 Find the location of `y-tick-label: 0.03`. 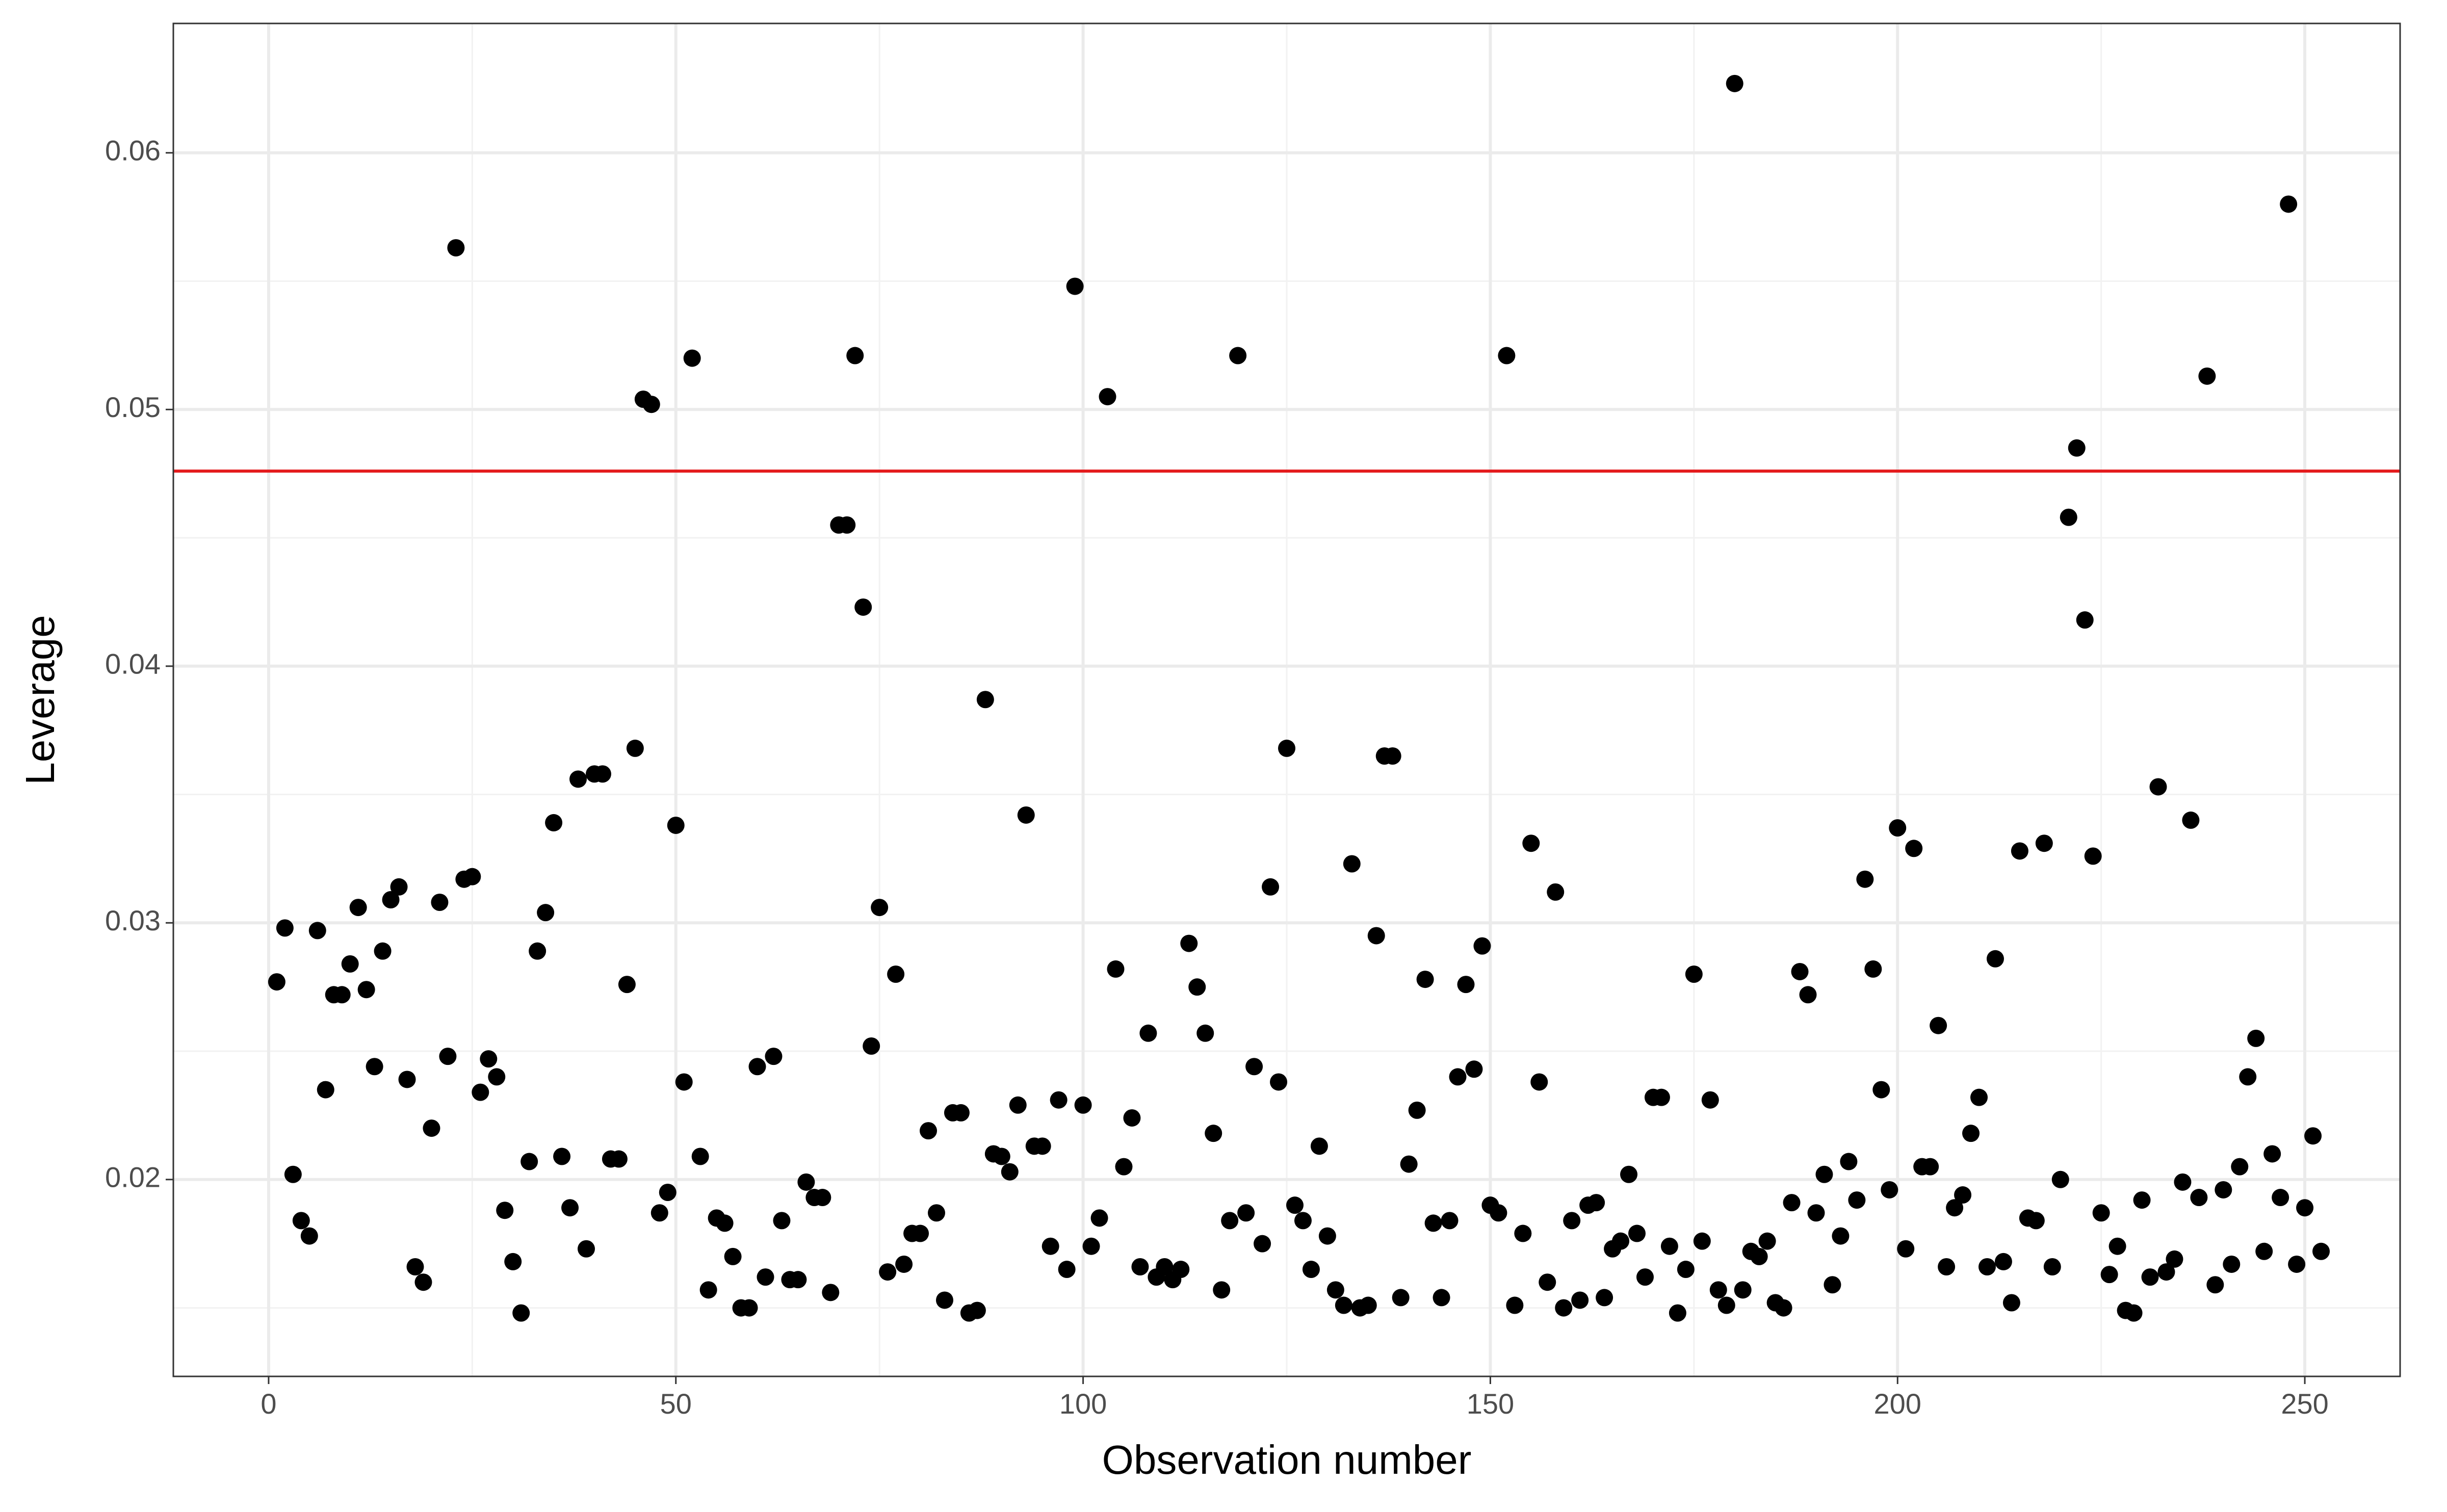

y-tick-label: 0.03 is located at coordinates (133, 920).